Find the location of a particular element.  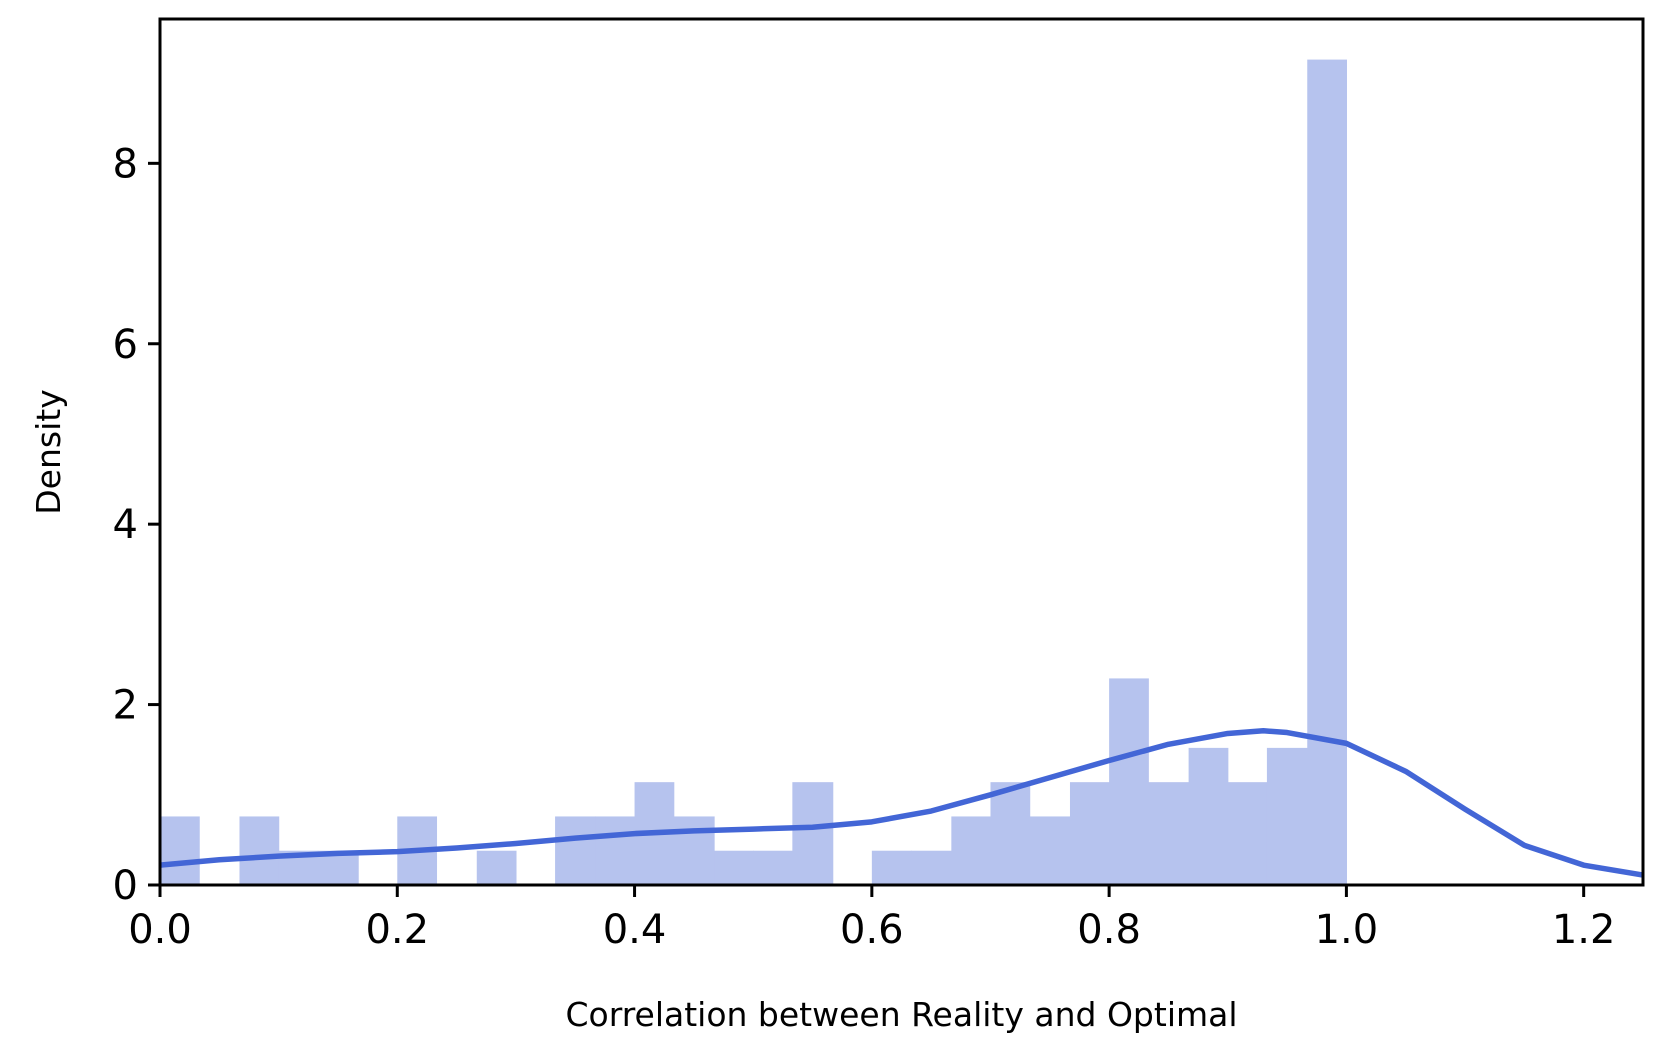

x-tick-label: 1.0 is located at coordinates (1347, 930).